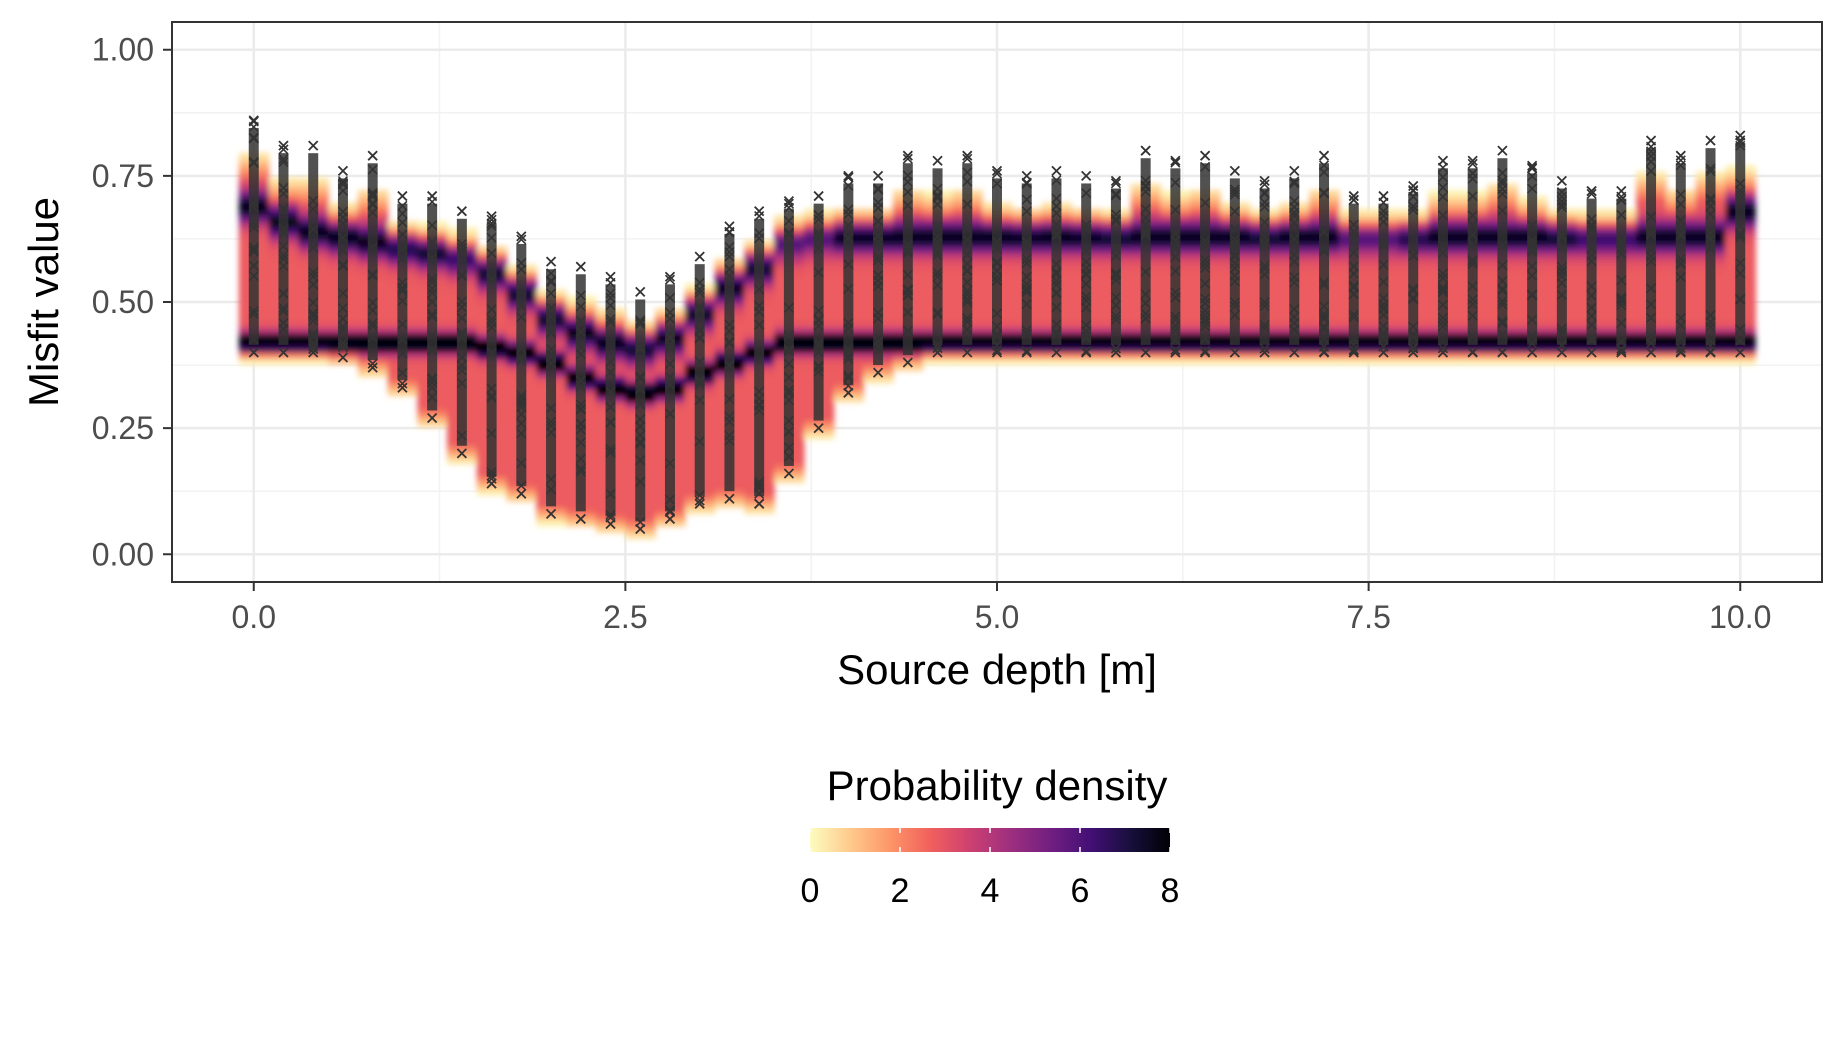  I want to click on y-tick-label: 0.50, so click(123, 302).